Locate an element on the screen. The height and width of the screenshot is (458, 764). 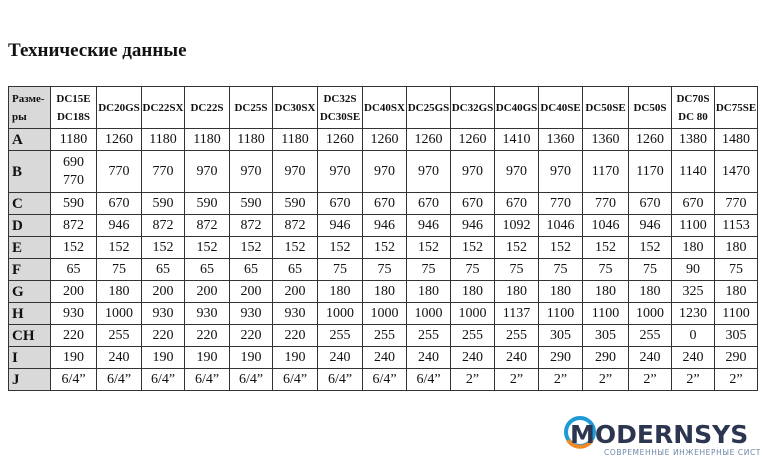
table-cell: 1480 is located at coordinates (736, 139).